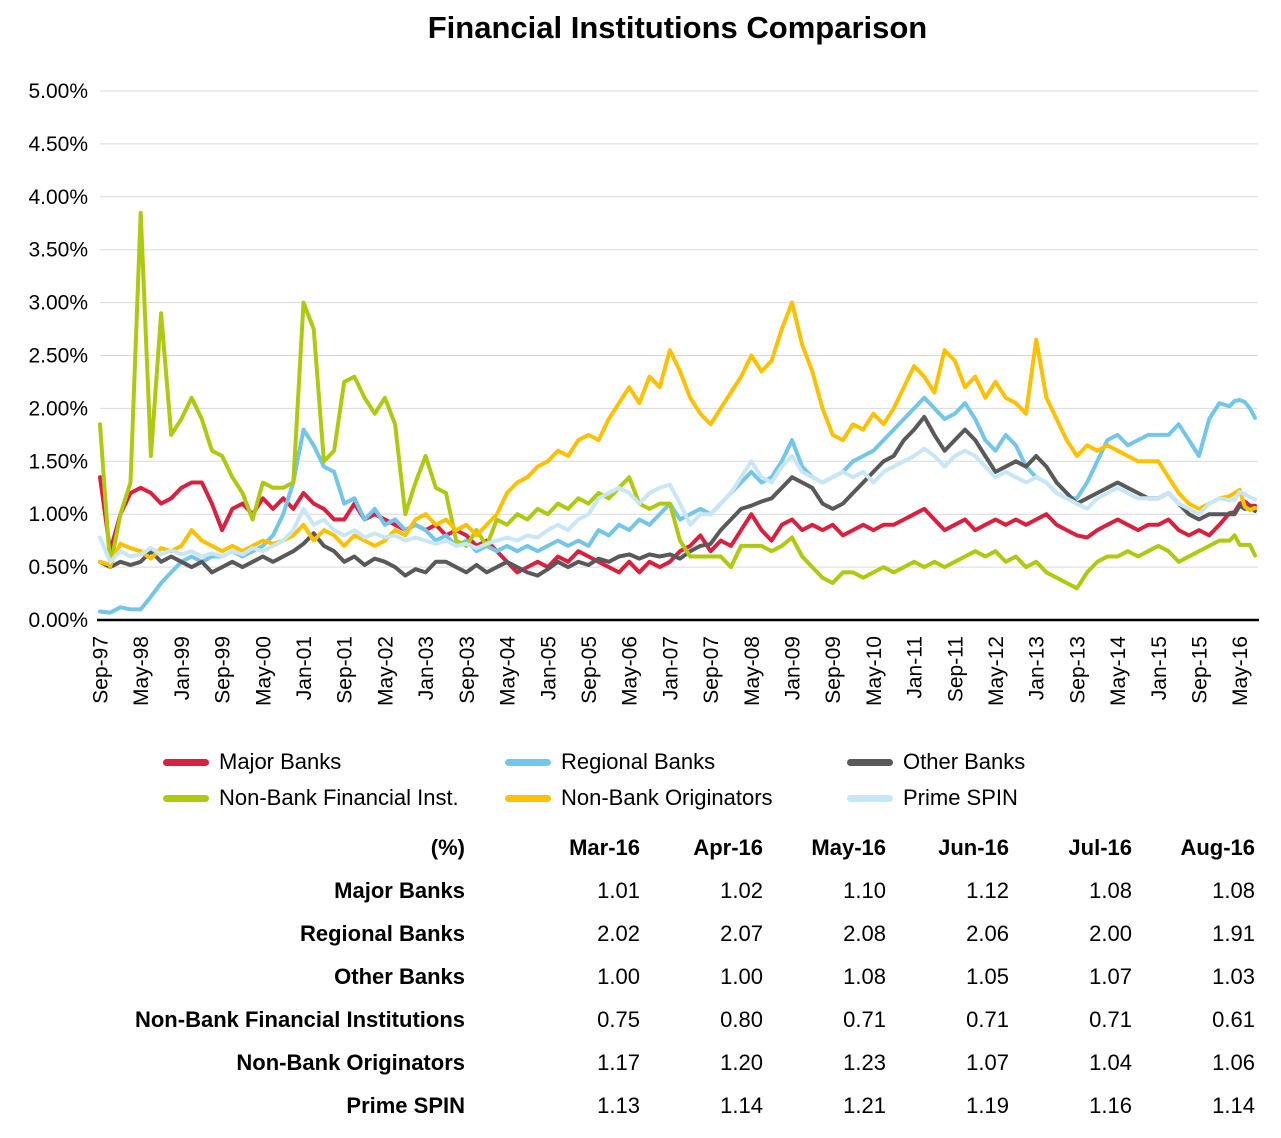 Image resolution: width=1281 pixels, height=1138 pixels. Describe the element at coordinates (741, 976) in the screenshot. I see `table-cell: 1.00` at that location.